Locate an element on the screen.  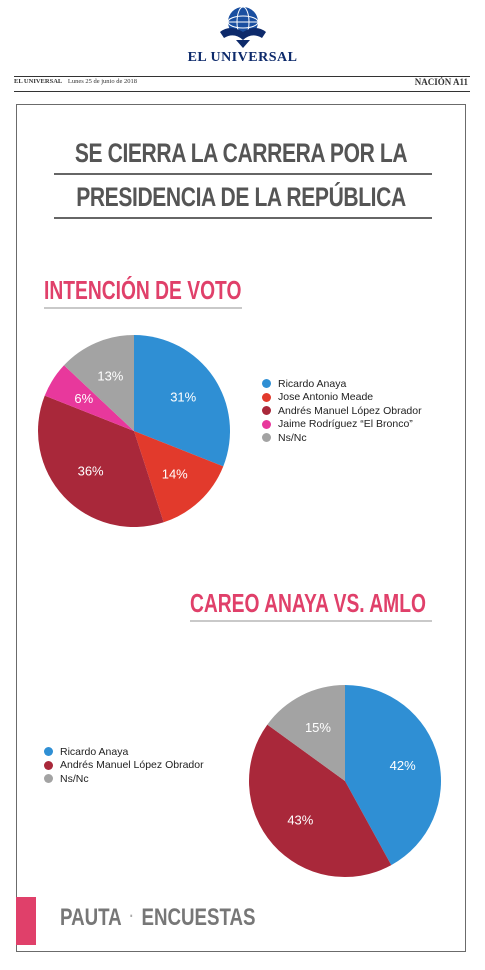
section-label: NACIÓN A11 is located at coordinates (441, 82).